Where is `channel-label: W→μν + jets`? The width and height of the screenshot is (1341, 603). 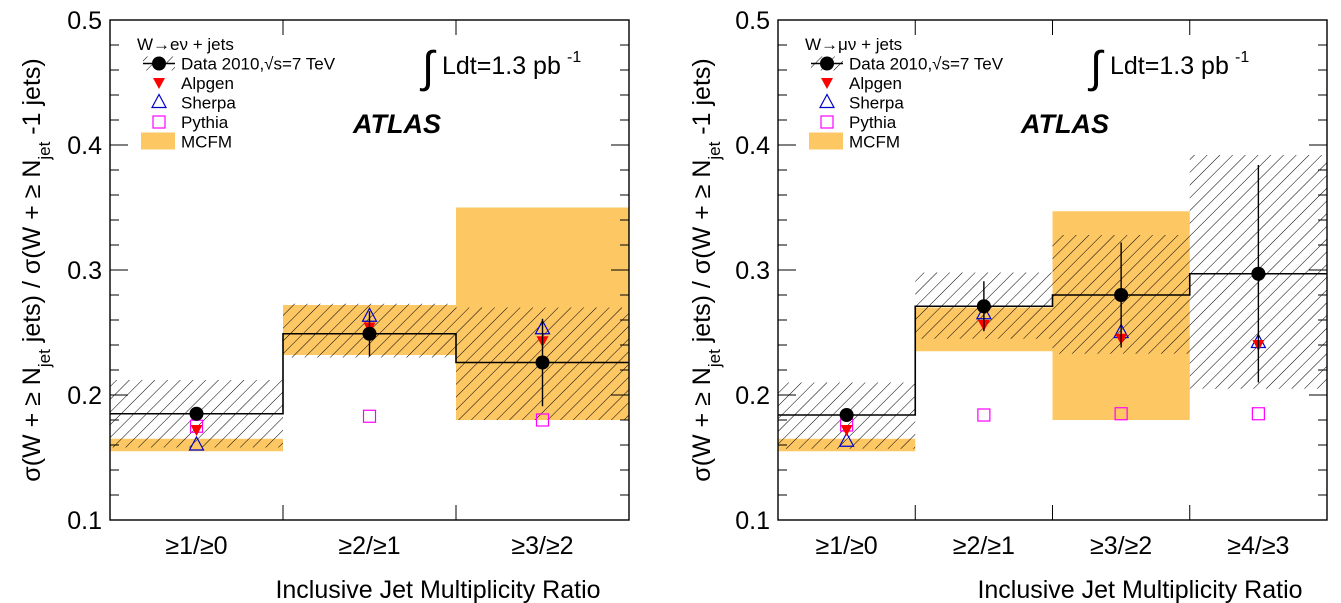
channel-label: W→μν + jets is located at coordinates (853, 44).